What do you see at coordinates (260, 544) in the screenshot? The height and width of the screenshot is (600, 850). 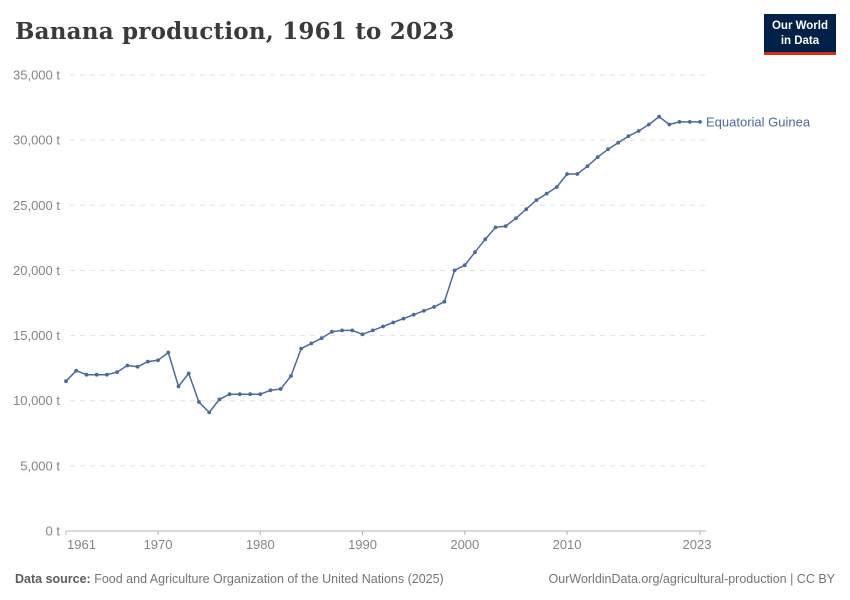 I see `svg-text: 1980` at bounding box center [260, 544].